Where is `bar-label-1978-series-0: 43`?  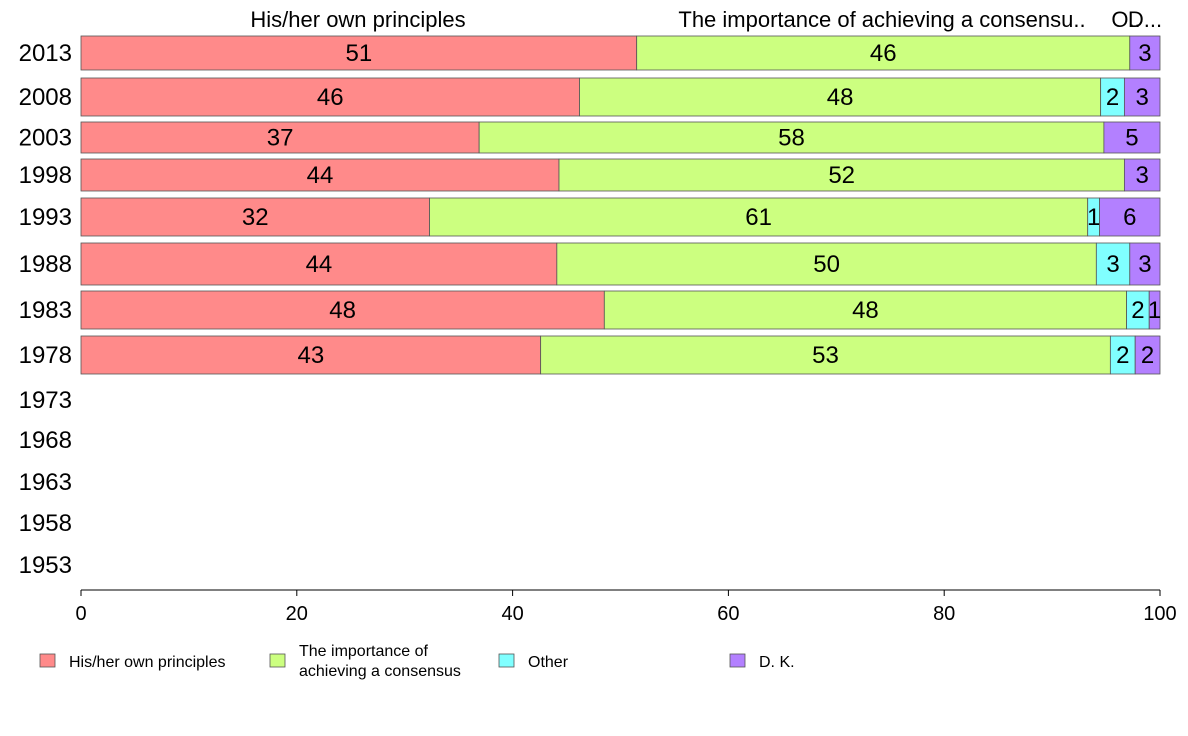 bar-label-1978-series-0: 43 is located at coordinates (310, 355).